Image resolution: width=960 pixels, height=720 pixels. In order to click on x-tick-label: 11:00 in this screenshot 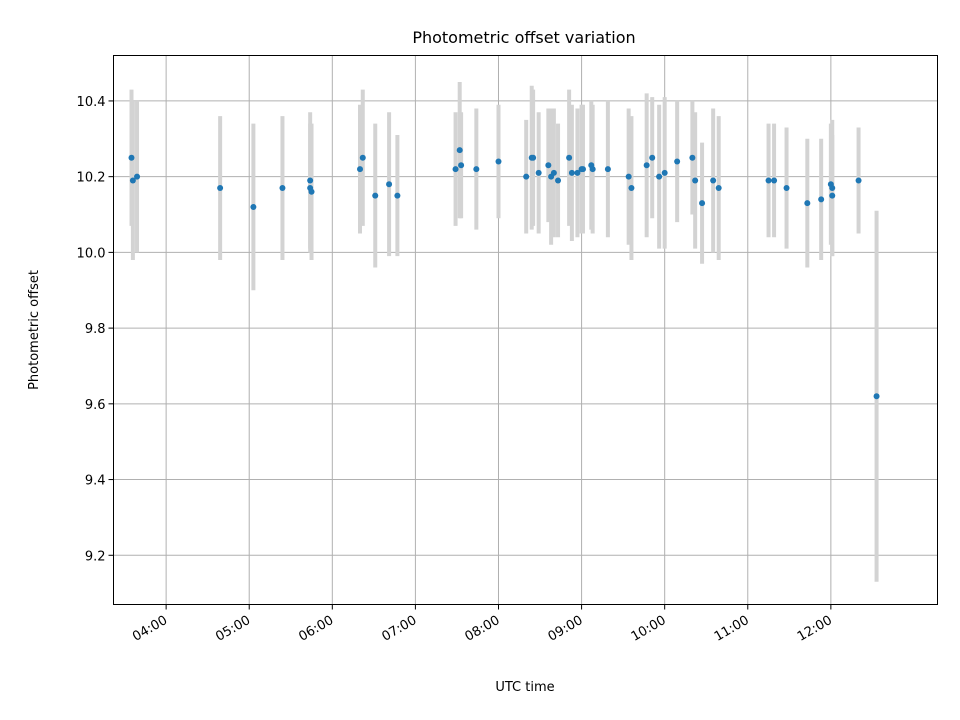, I will do `click(732, 629)`.